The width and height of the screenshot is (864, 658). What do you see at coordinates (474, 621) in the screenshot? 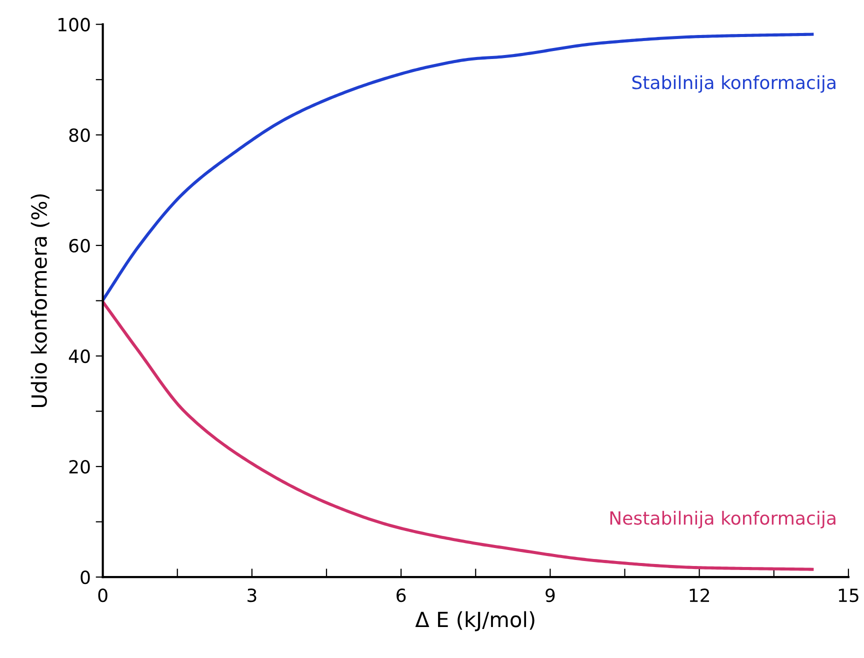
I see `x-axis-title: Δ E (kJ/mol)` at bounding box center [474, 621].